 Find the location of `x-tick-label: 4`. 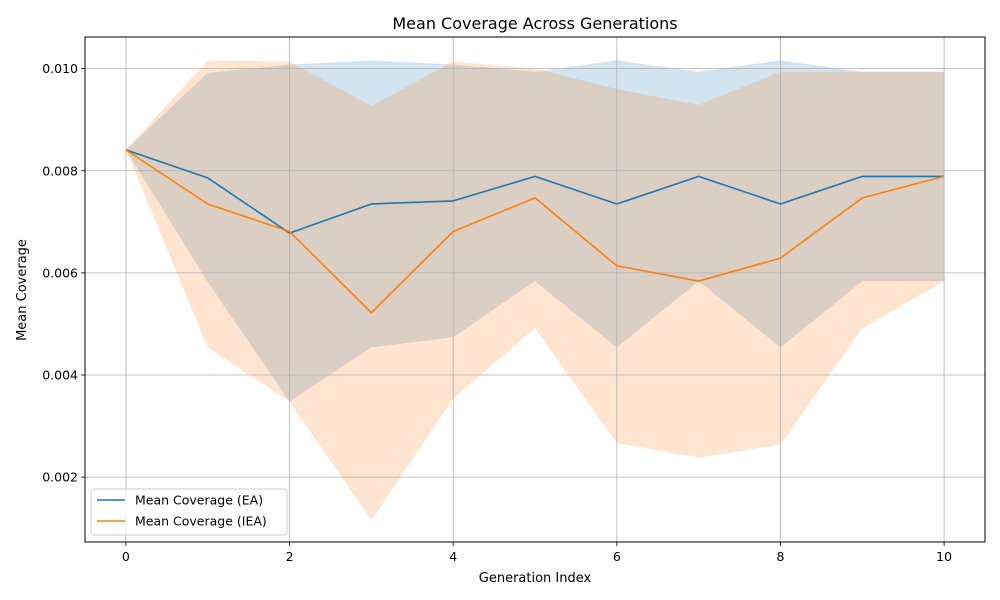

x-tick-label: 4 is located at coordinates (453, 556).